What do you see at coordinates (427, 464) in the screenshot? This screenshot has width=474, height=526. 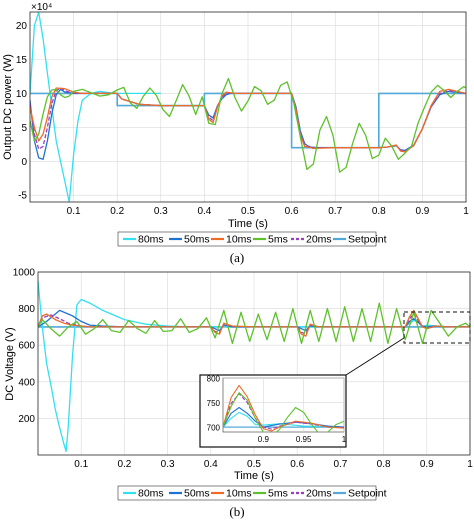 I see `b-x-tick-label: 0.9` at bounding box center [427, 464].